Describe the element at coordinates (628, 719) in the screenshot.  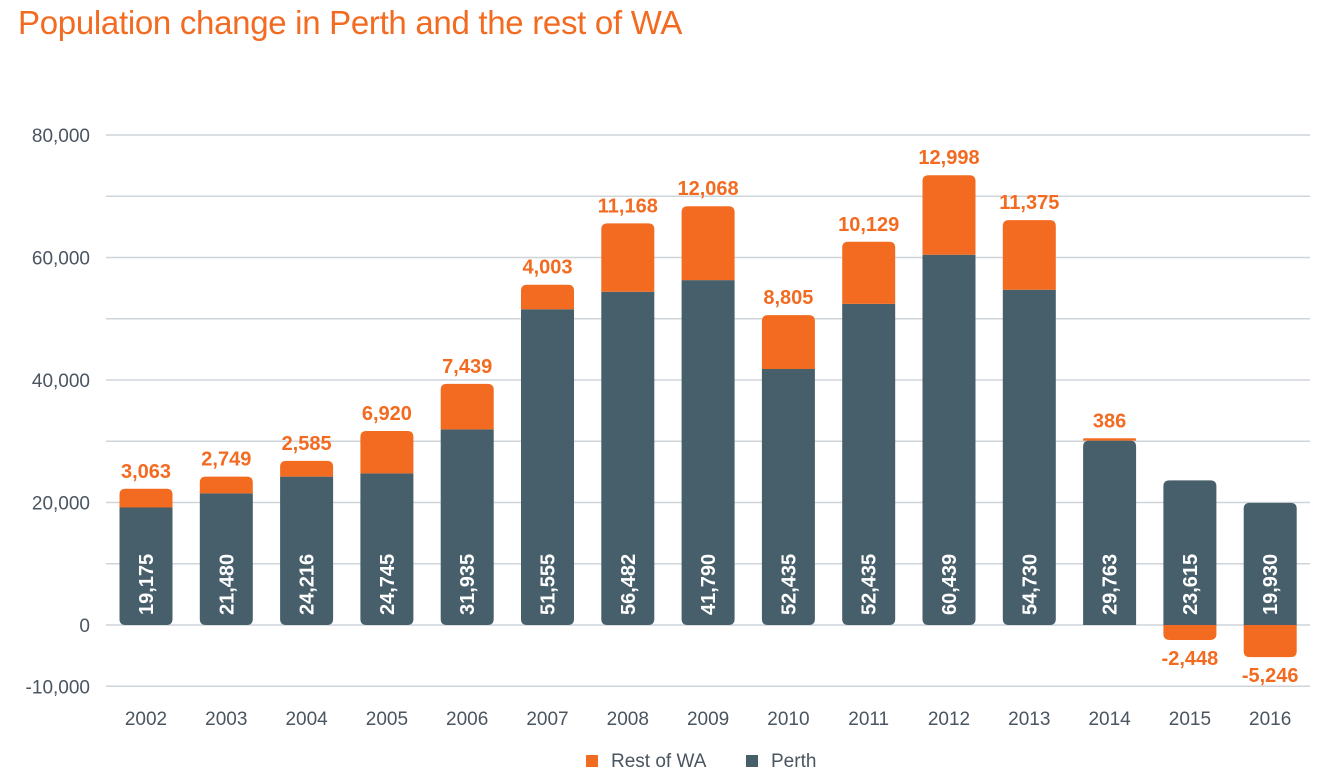
I see `x-tick-label: 2008` at that location.